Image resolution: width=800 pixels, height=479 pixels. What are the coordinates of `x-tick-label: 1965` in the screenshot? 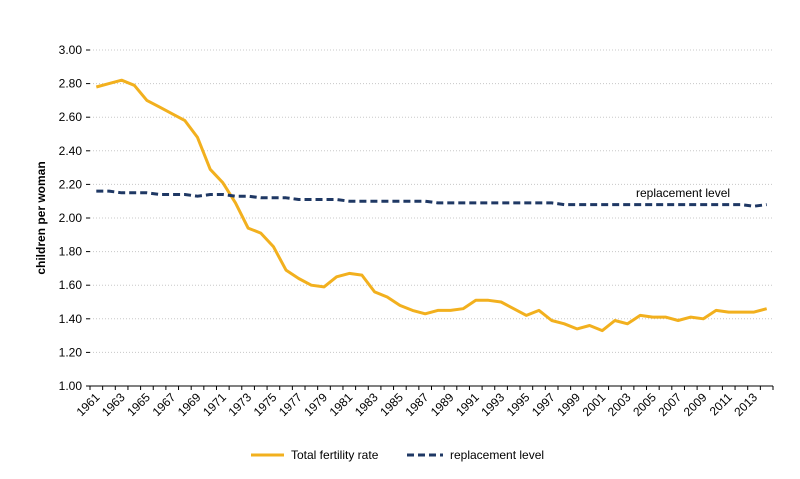 It's located at (138, 404).